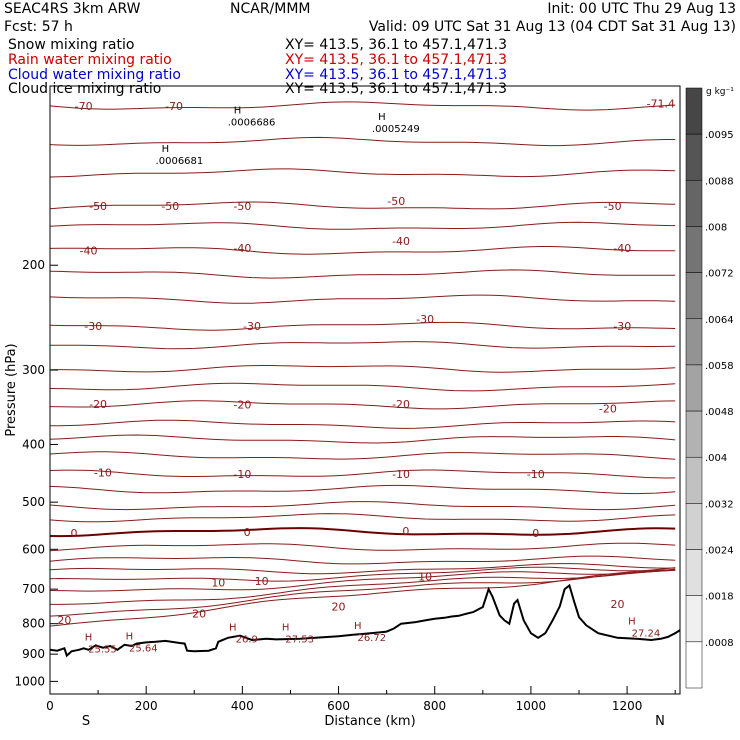 This screenshot has height=740, width=740. What do you see at coordinates (174, 106) in the screenshot?
I see `isotherm-label: -70` at bounding box center [174, 106].